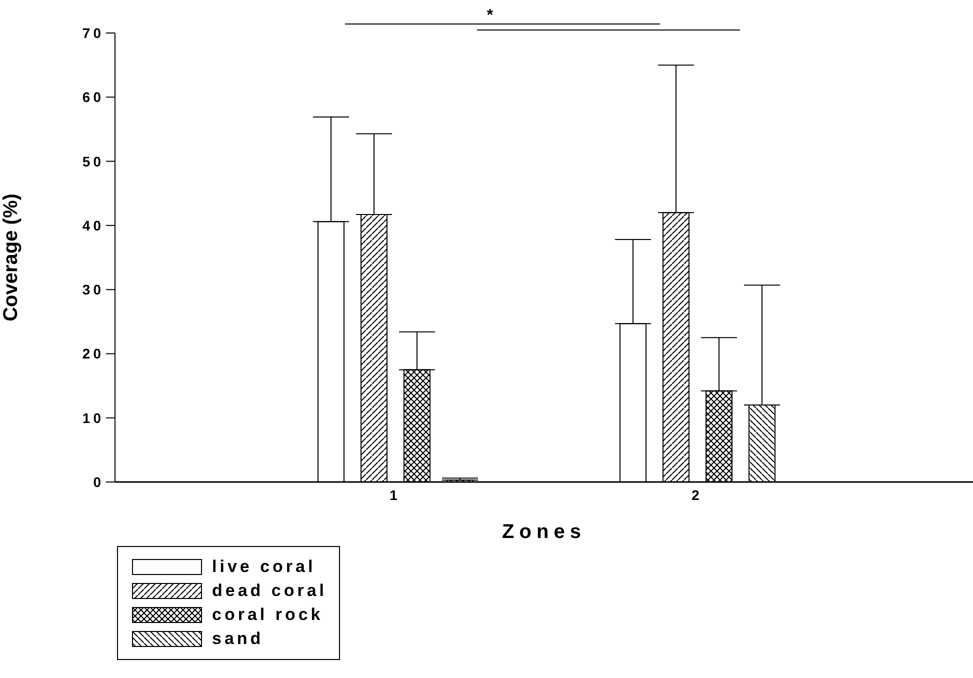 This screenshot has width=973, height=678. I want to click on legend-label: sand, so click(238, 639).